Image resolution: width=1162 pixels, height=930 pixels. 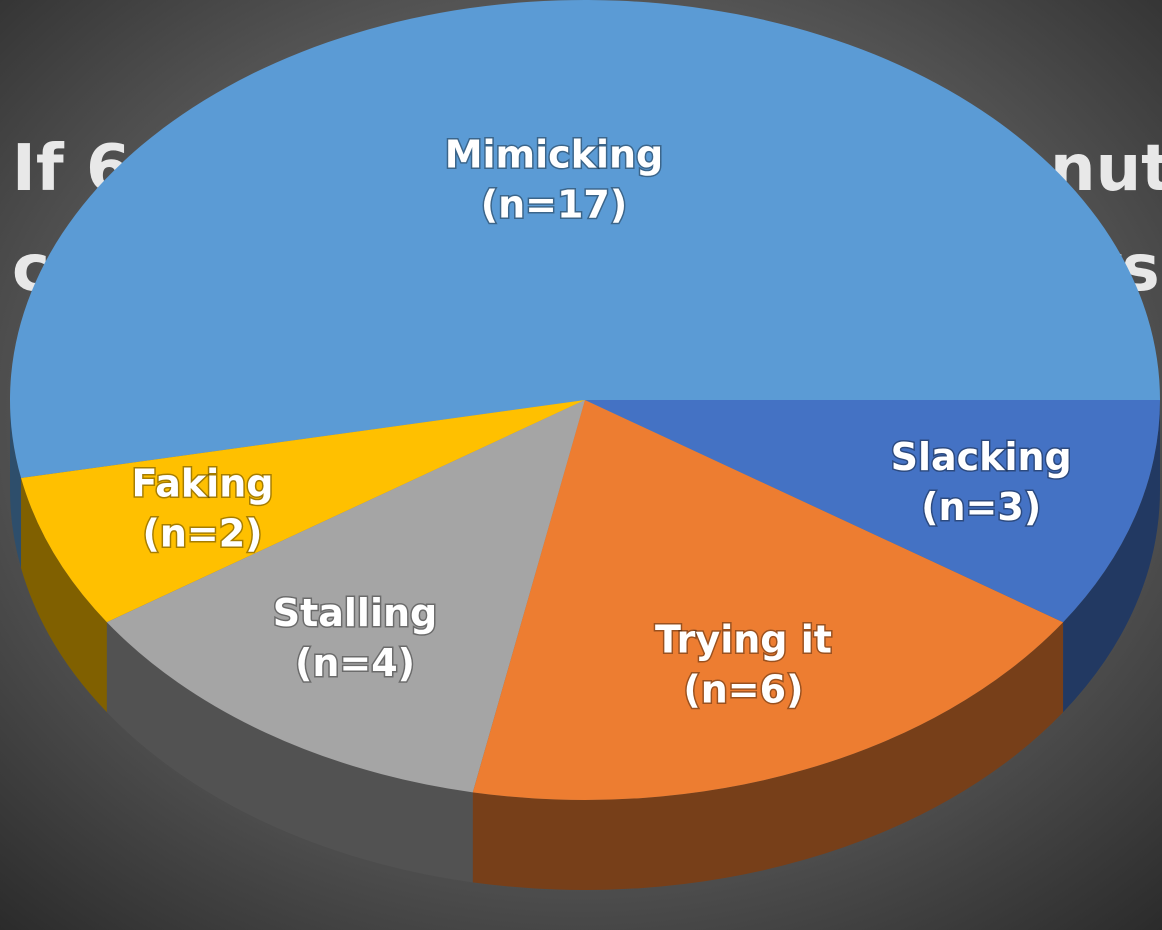 What do you see at coordinates (981, 457) in the screenshot?
I see `slice-label: Slacking` at bounding box center [981, 457].